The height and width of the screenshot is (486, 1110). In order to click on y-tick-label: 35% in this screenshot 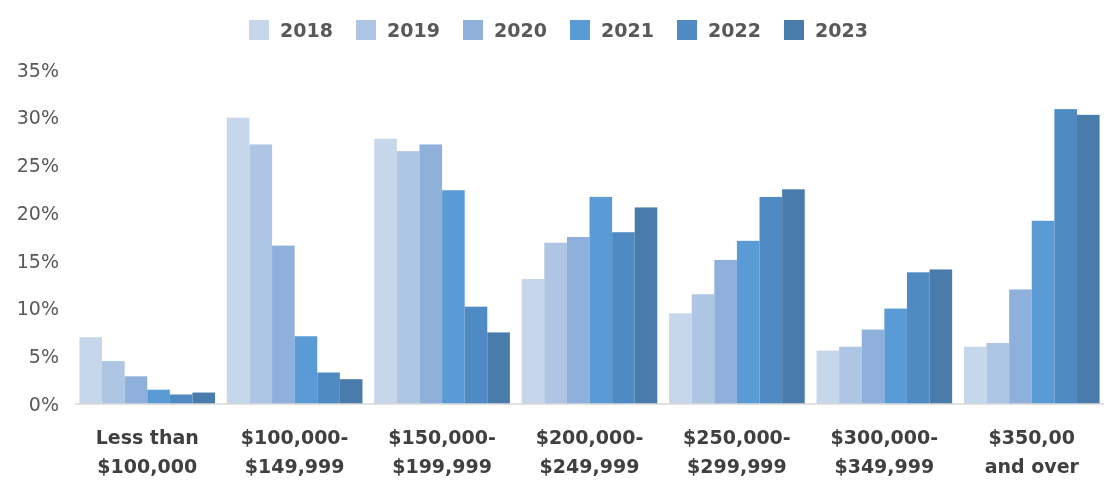, I will do `click(37, 69)`.